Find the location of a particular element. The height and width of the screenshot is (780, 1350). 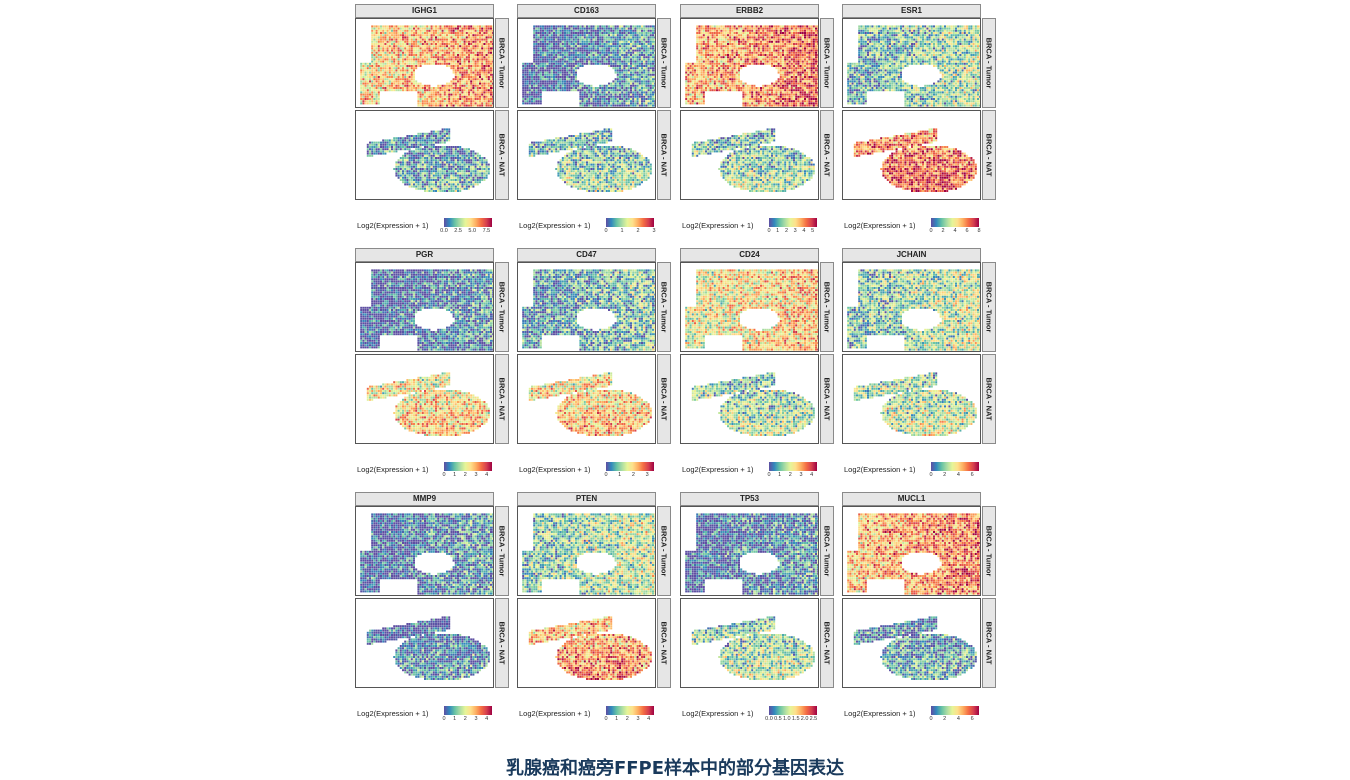

panel-title: CD24 is located at coordinates (749, 255).